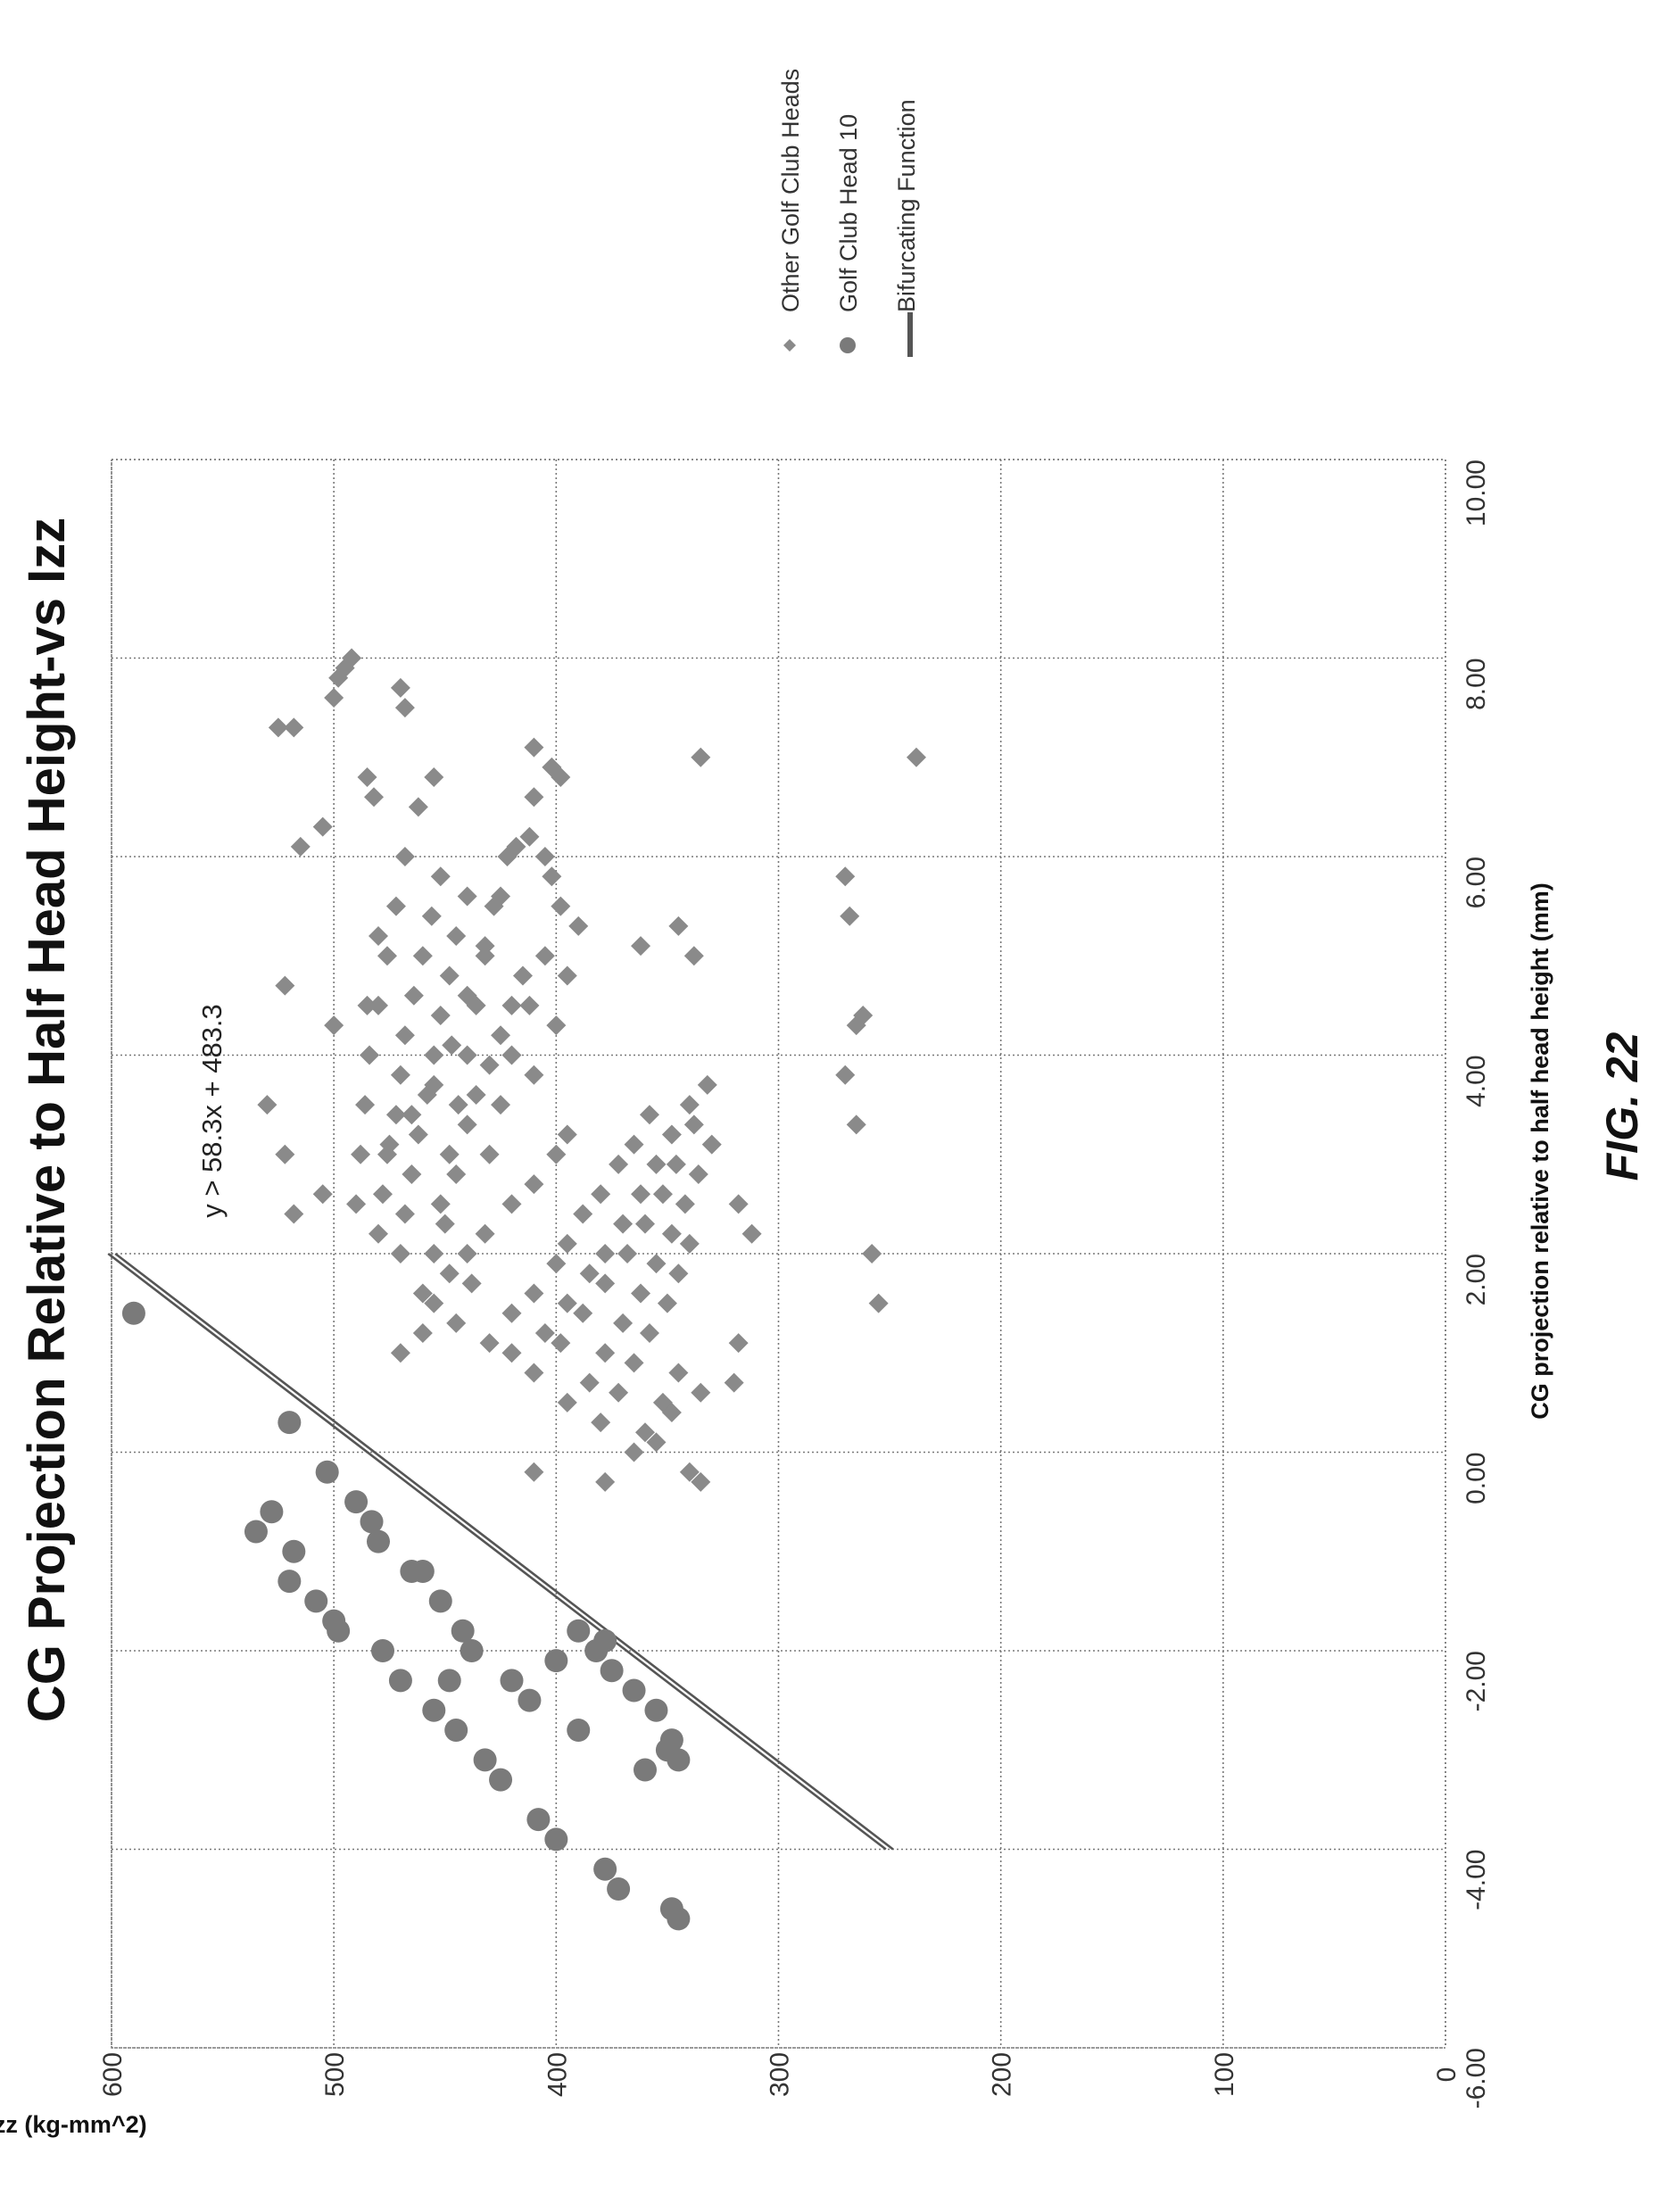 The image size is (1673, 2212). Describe the element at coordinates (790, 210) in the screenshot. I see `legend-item-other-heads: Other Golf Club Heads` at that location.